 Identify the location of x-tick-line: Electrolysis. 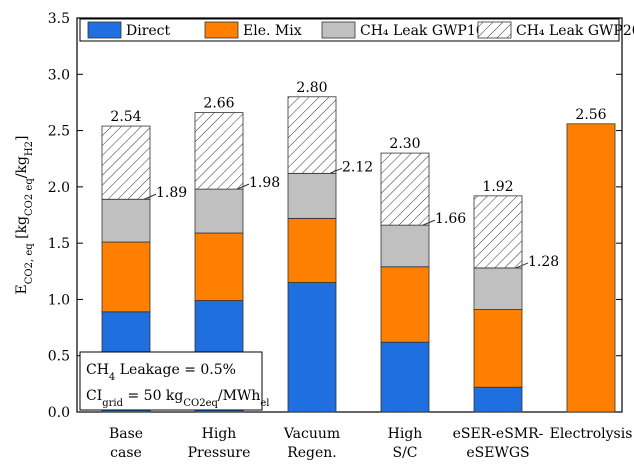
(591, 434).